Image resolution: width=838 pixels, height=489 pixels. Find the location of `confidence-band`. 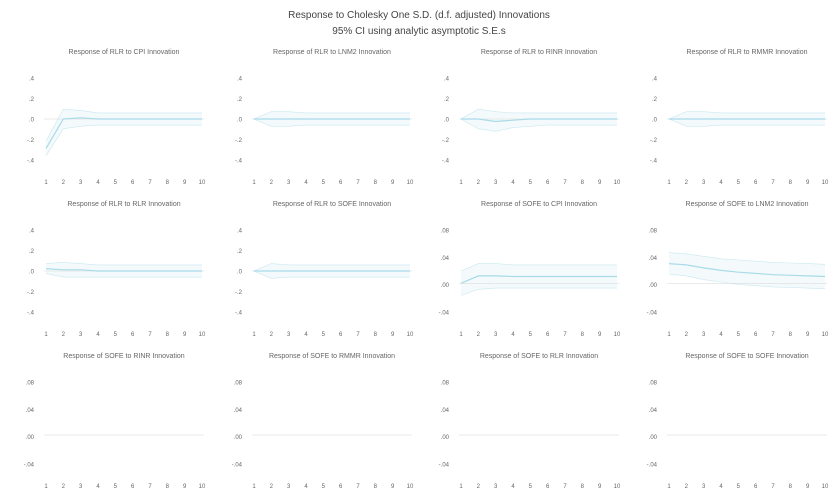

confidence-band is located at coordinates (539, 279).